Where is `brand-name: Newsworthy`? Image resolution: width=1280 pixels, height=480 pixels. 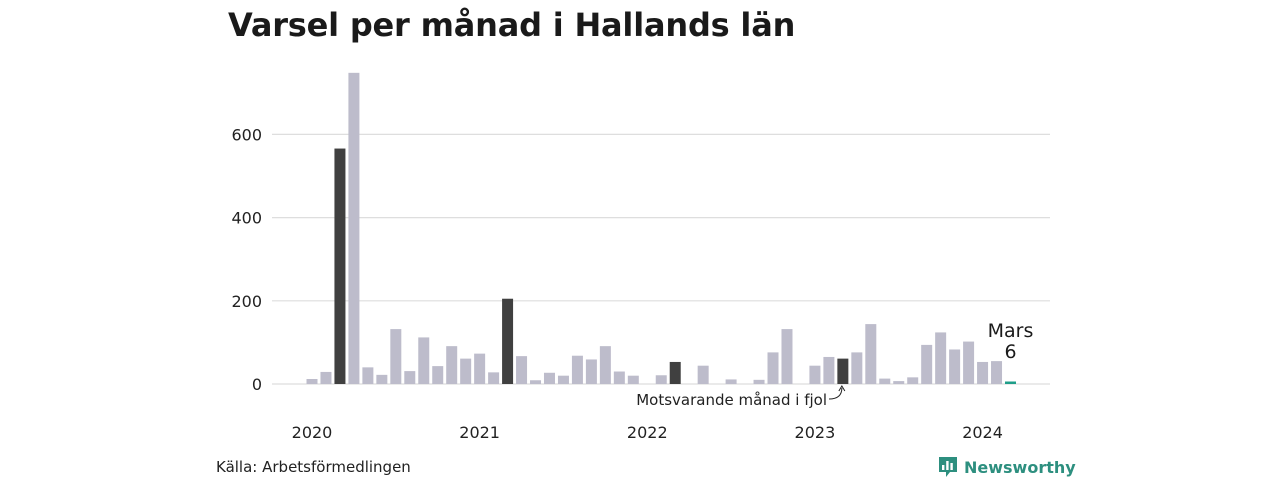 brand-name: Newsworthy is located at coordinates (1020, 467).